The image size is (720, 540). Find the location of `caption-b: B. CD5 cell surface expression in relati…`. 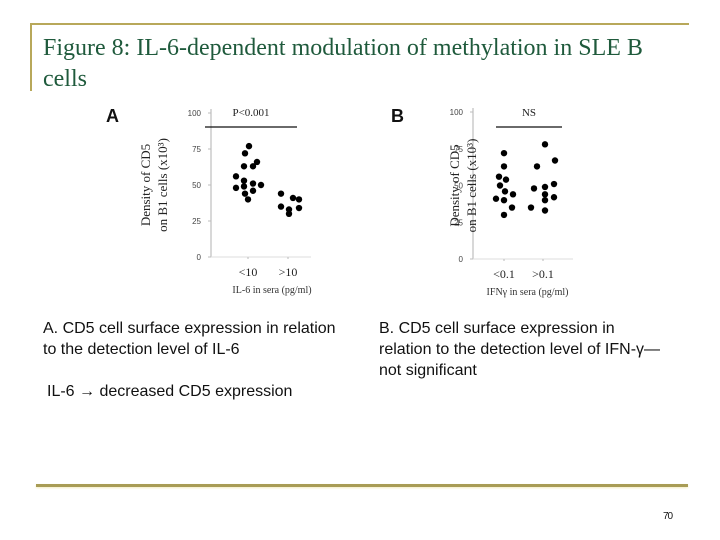

caption-b: B. CD5 cell surface expression in relati… is located at coordinates (520, 349).